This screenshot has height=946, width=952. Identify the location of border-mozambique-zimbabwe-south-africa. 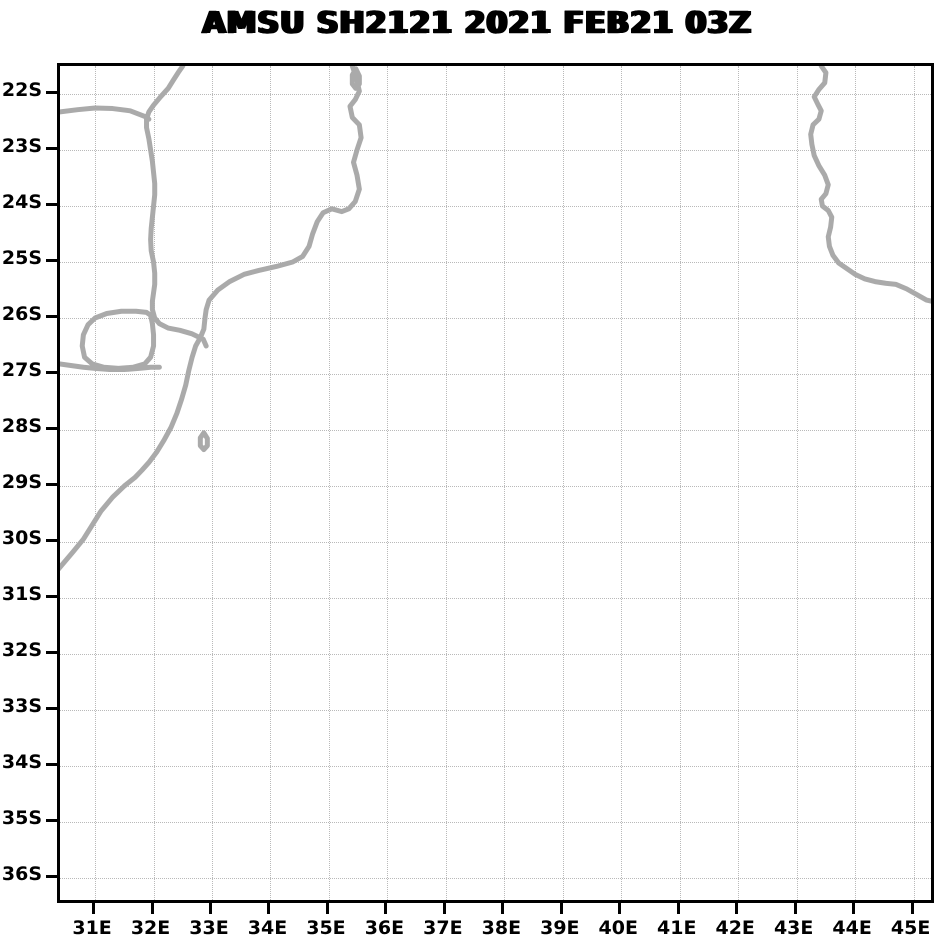
(176, 207).